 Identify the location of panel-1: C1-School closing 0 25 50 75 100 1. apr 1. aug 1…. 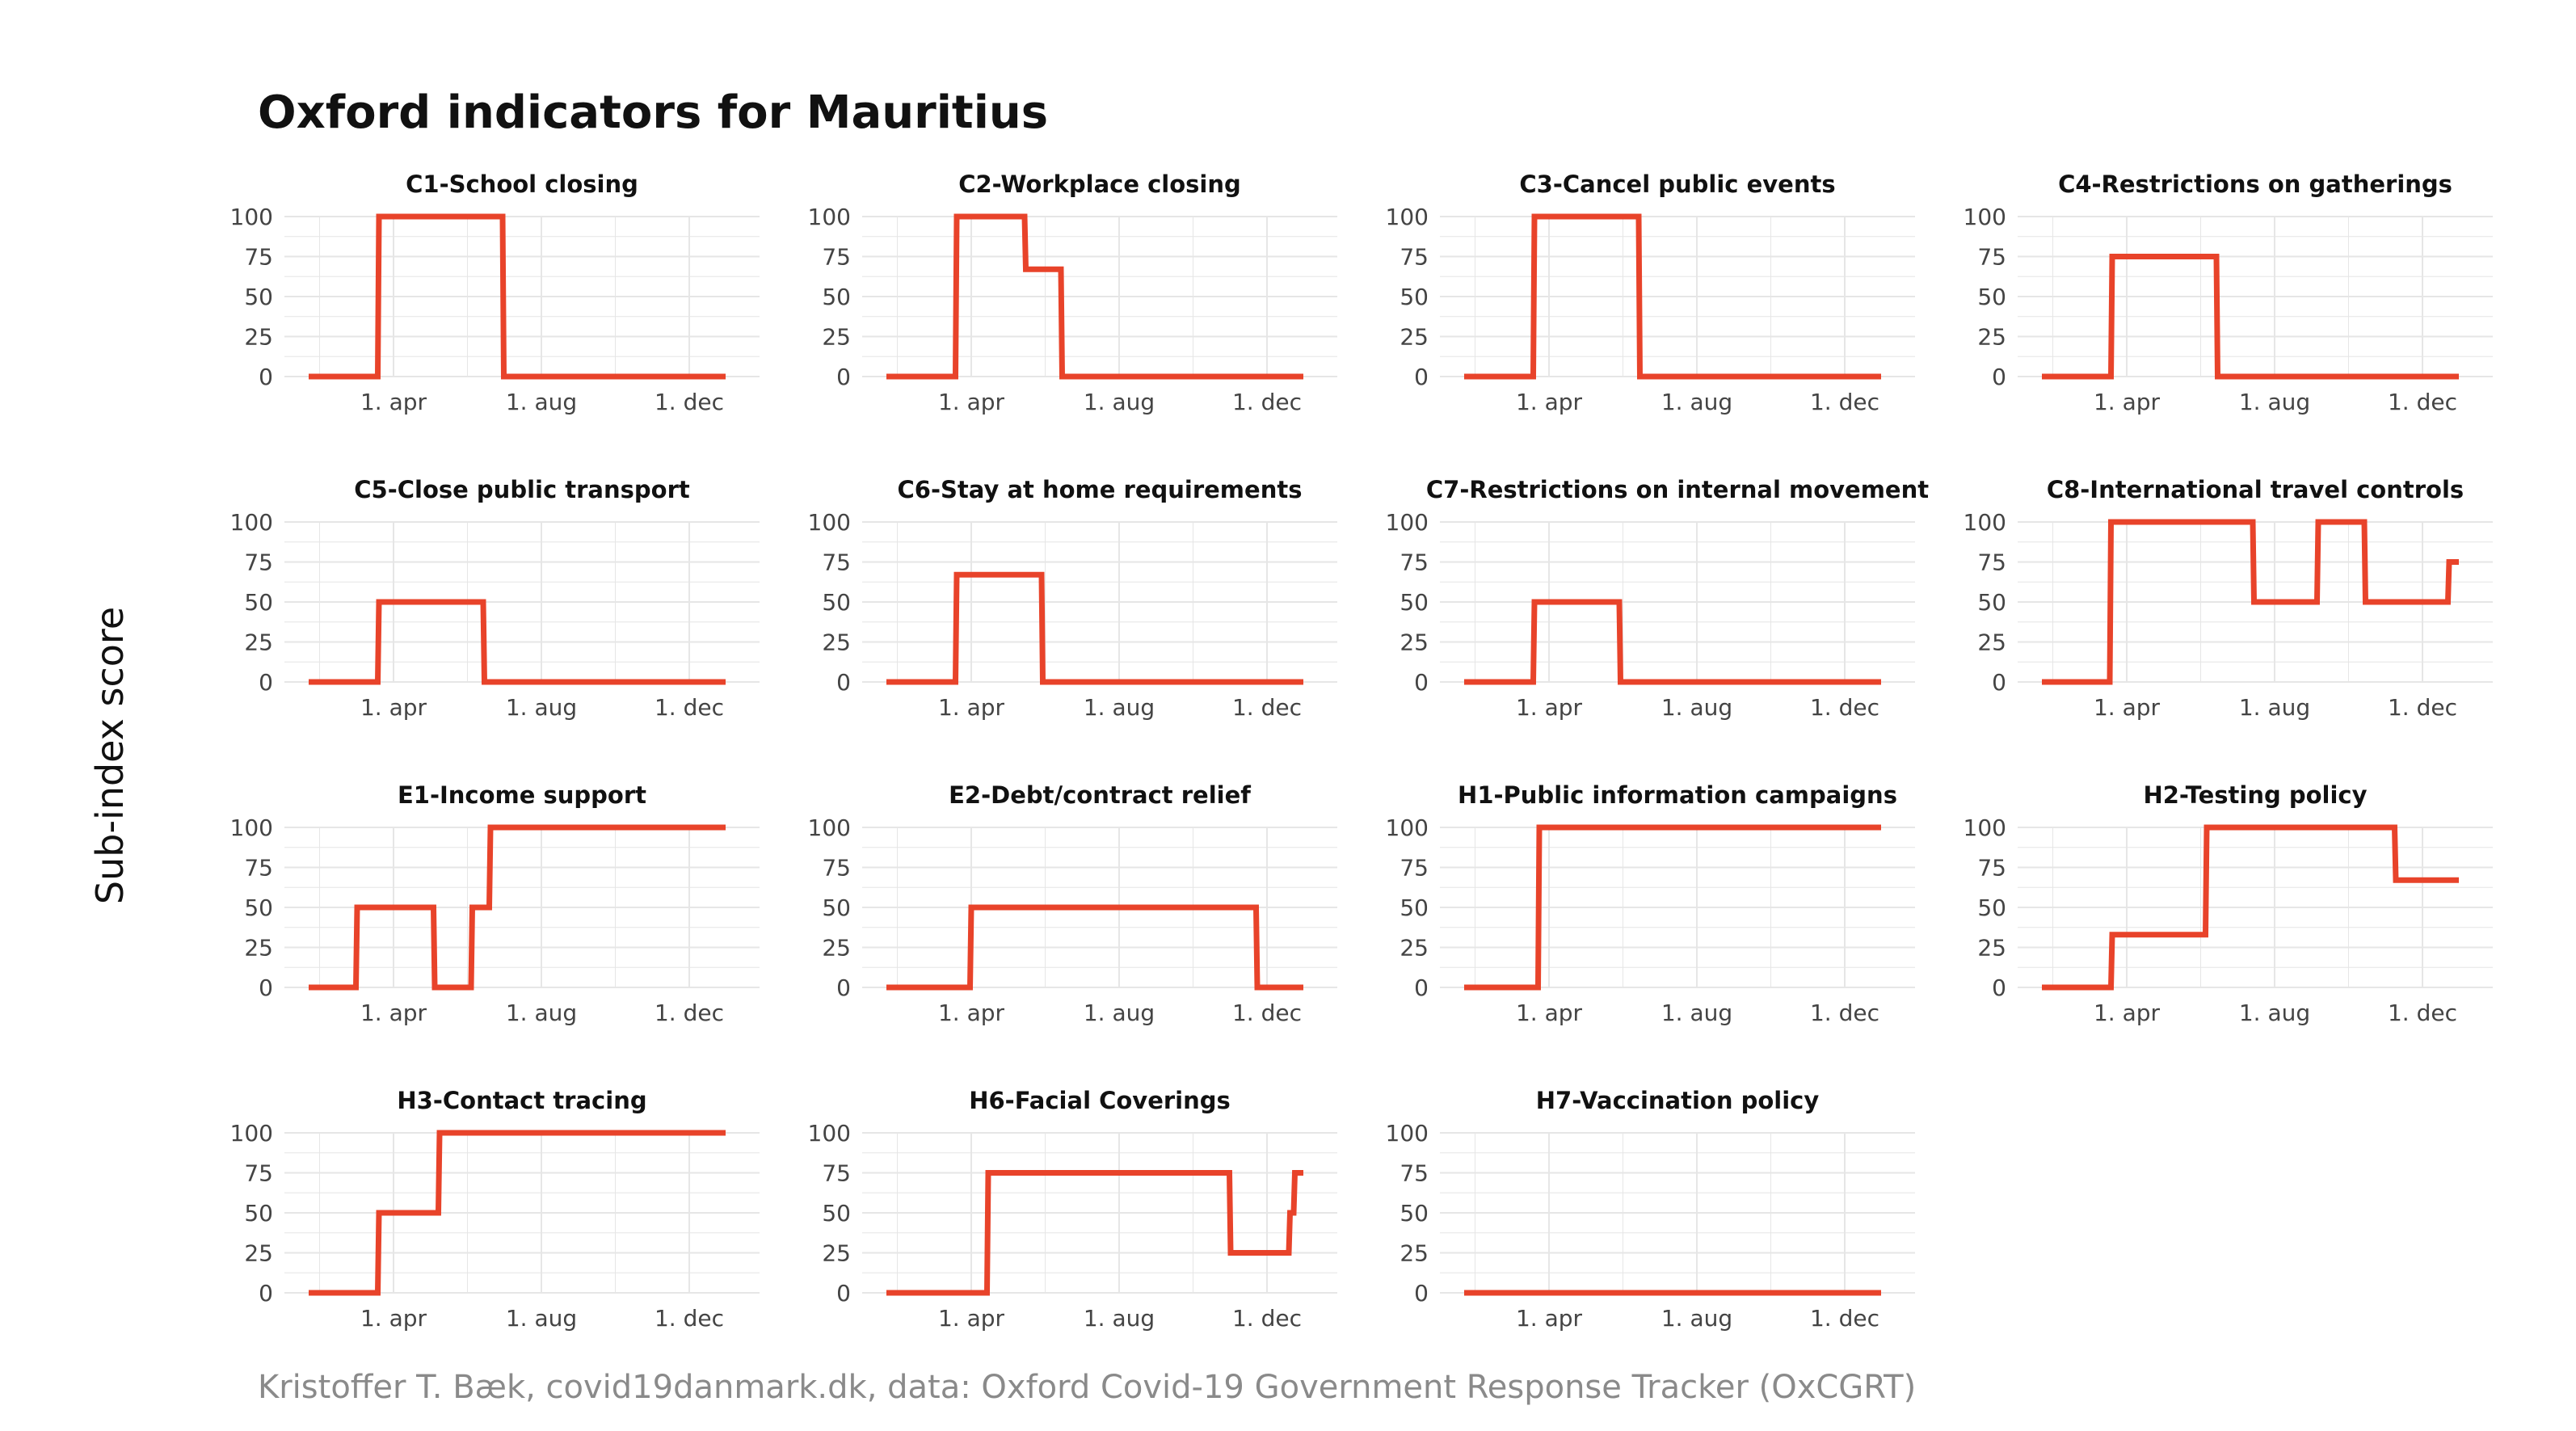
(495, 292).